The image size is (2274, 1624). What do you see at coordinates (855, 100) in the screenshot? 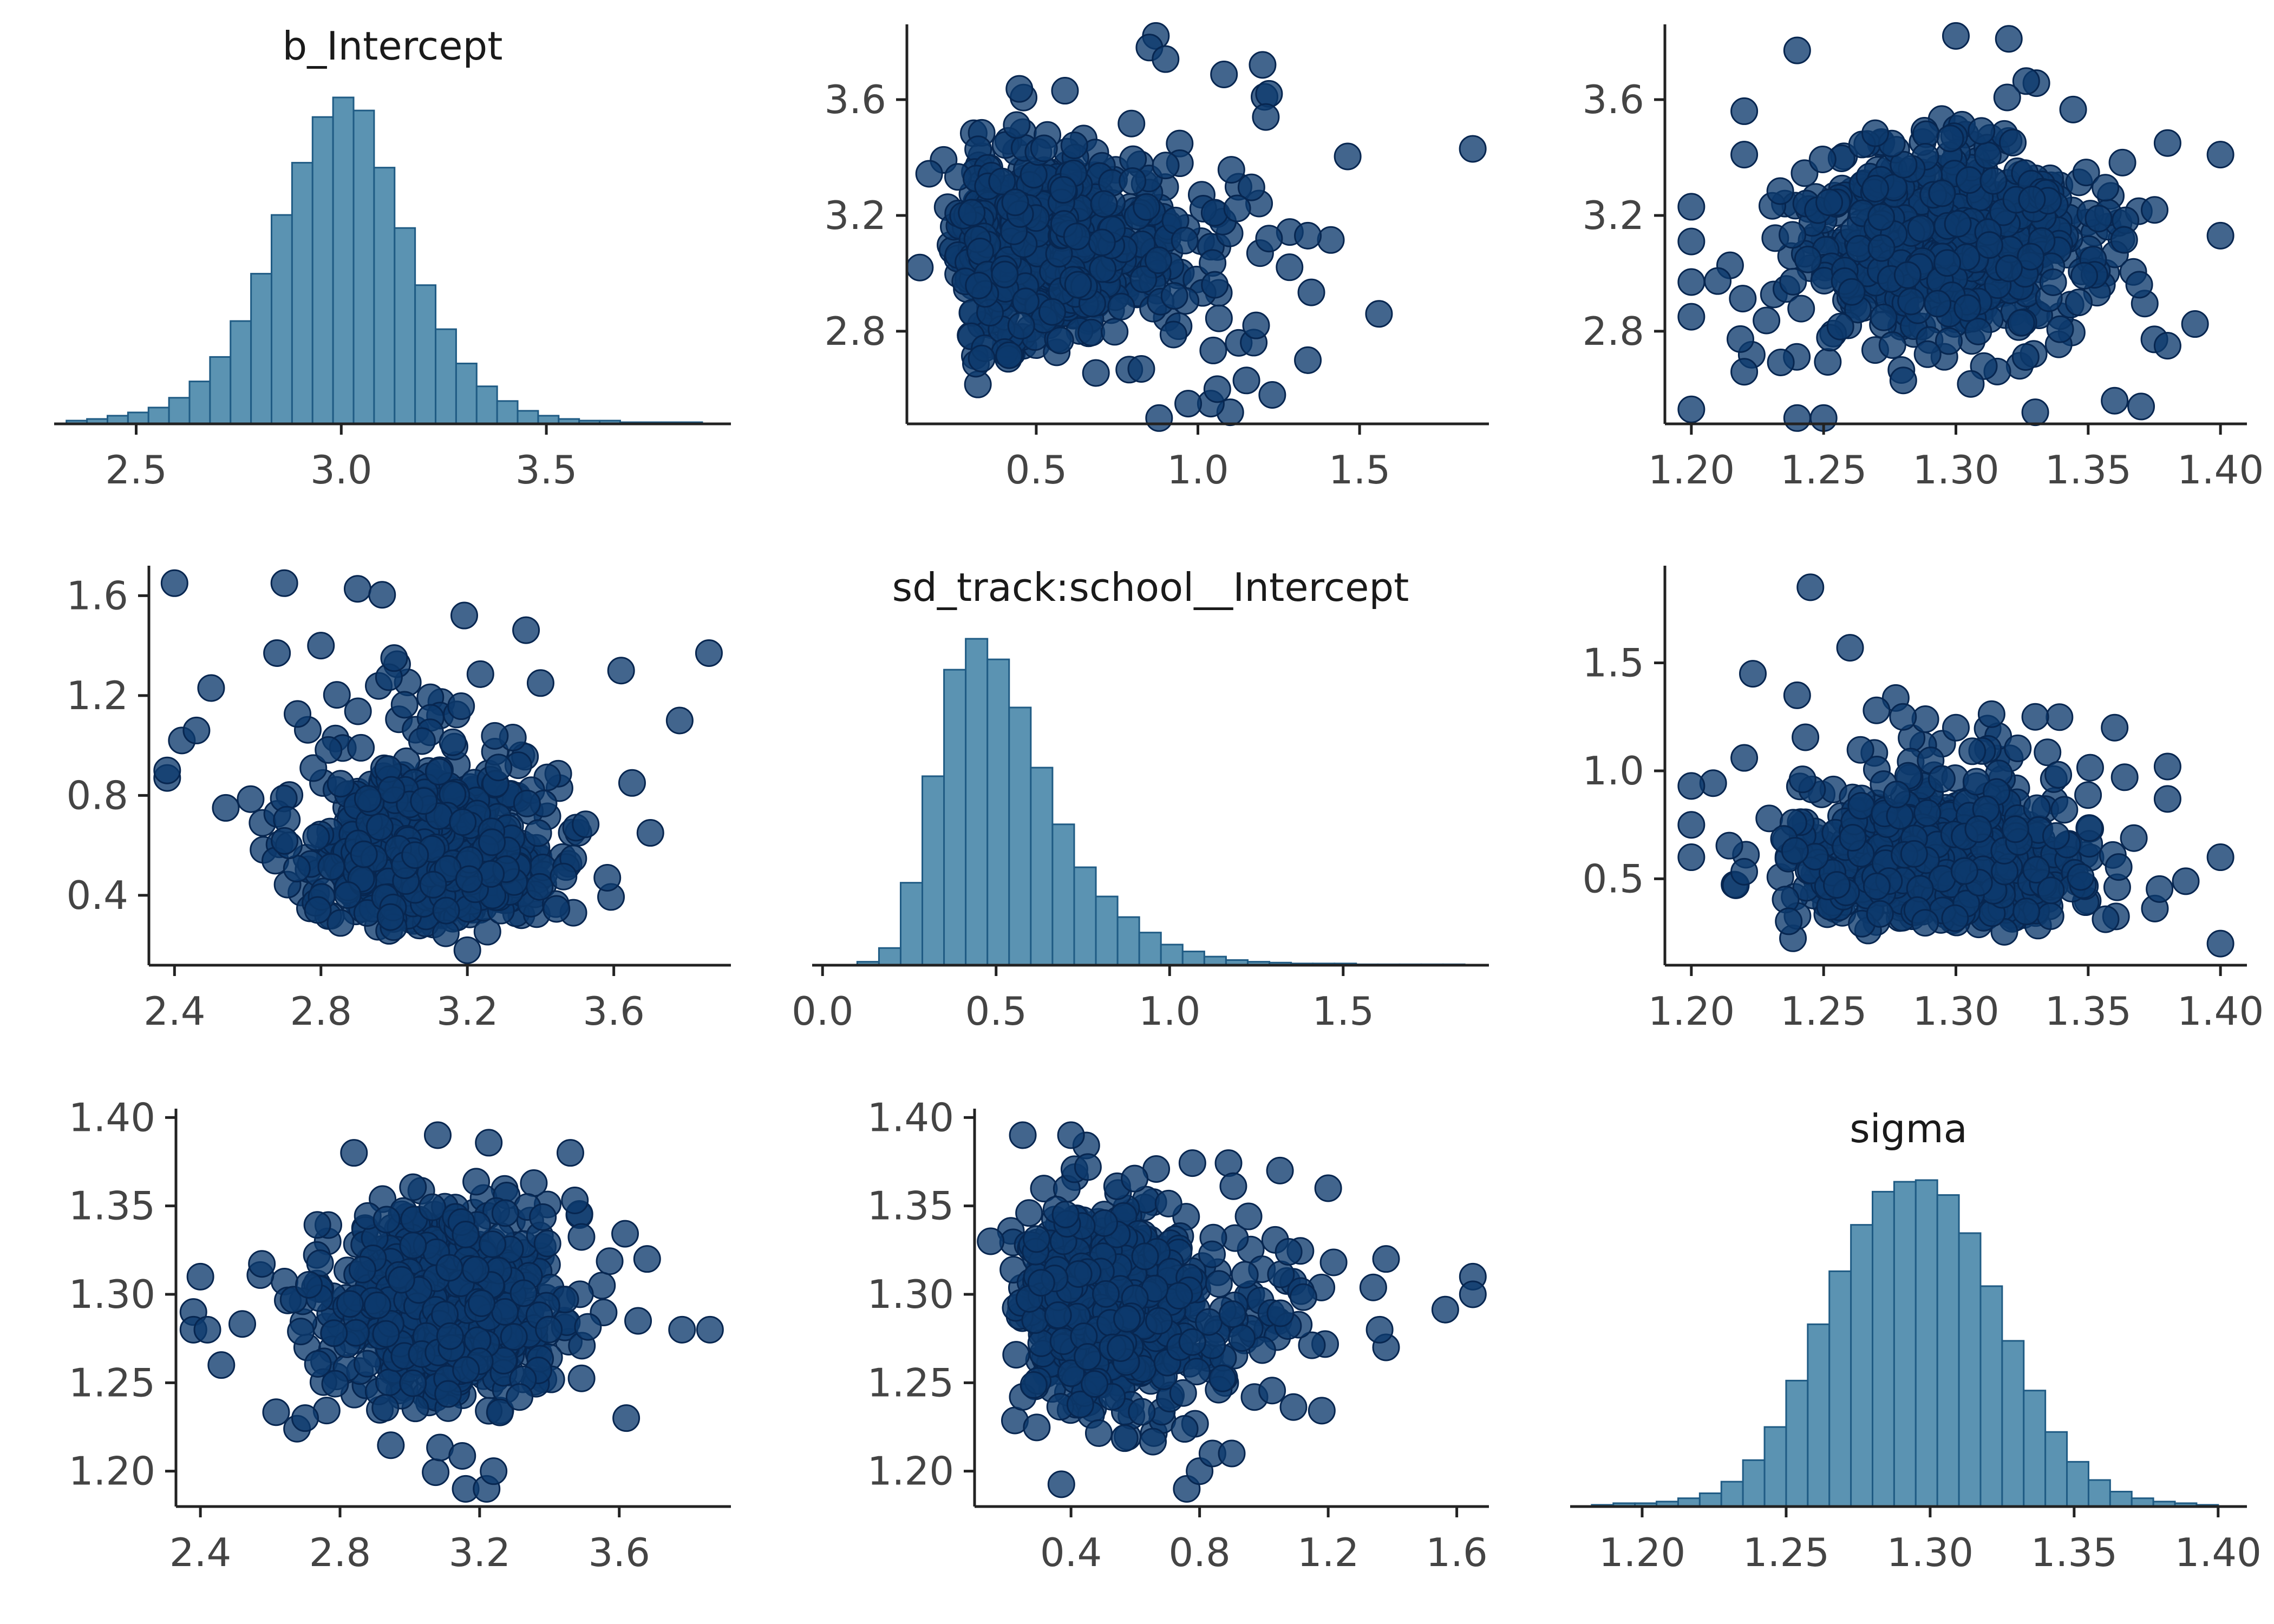
I see `y-tick-label: 3.6` at bounding box center [855, 100].